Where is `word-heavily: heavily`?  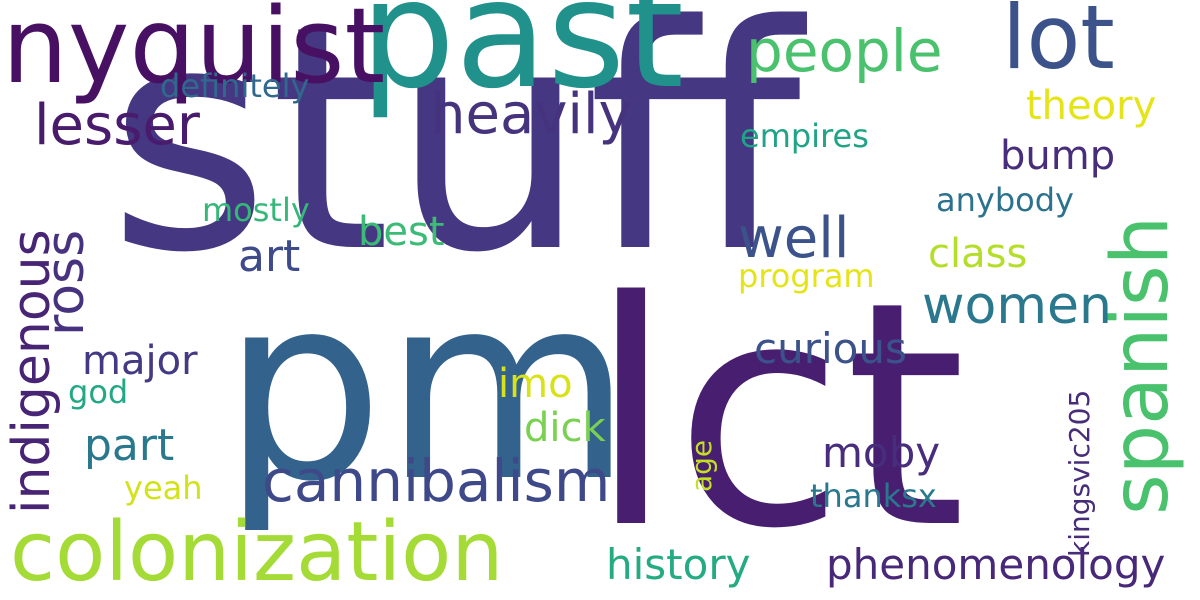 word-heavily: heavily is located at coordinates (531, 114).